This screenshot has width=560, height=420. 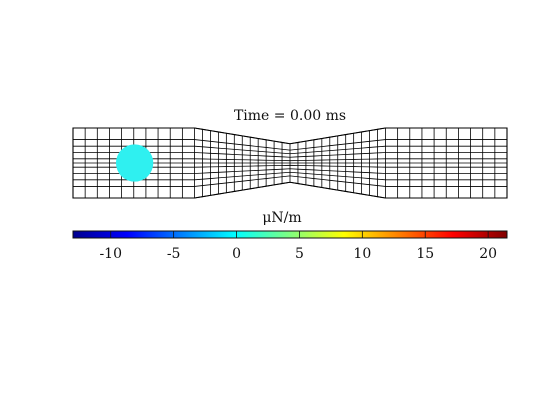 What do you see at coordinates (425, 254) in the screenshot?
I see `colorbar-tick-label-5: 15` at bounding box center [425, 254].